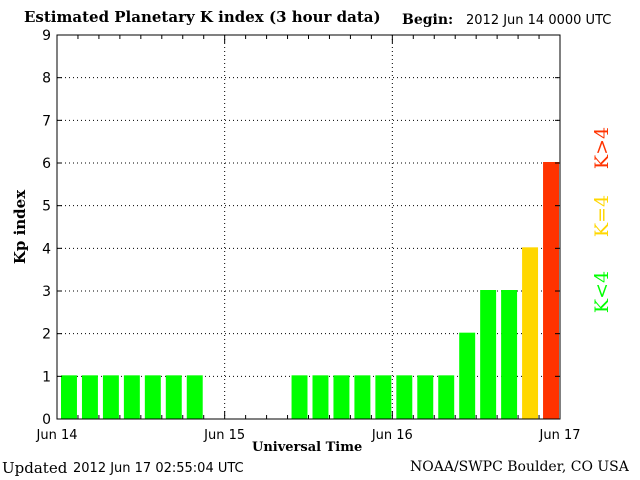 This screenshot has width=640, height=480. Describe the element at coordinates (46, 292) in the screenshot. I see `y-tick-label: 3` at that location.